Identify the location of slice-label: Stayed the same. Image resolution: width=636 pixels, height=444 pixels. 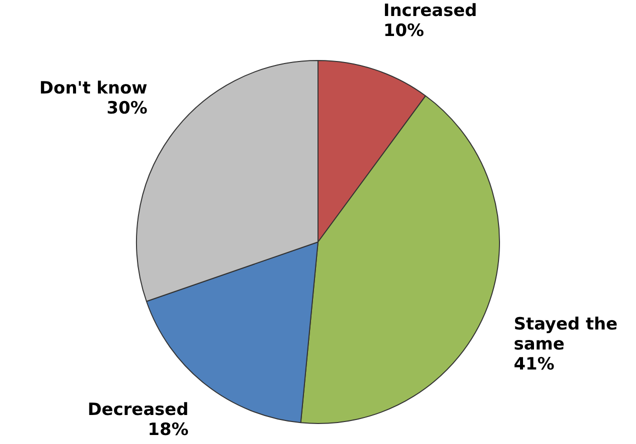
(566, 334).